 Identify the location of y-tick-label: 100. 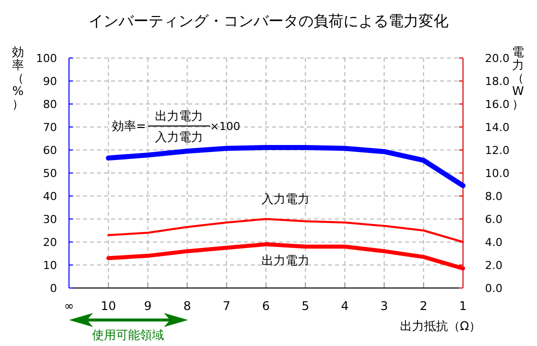
(46, 58).